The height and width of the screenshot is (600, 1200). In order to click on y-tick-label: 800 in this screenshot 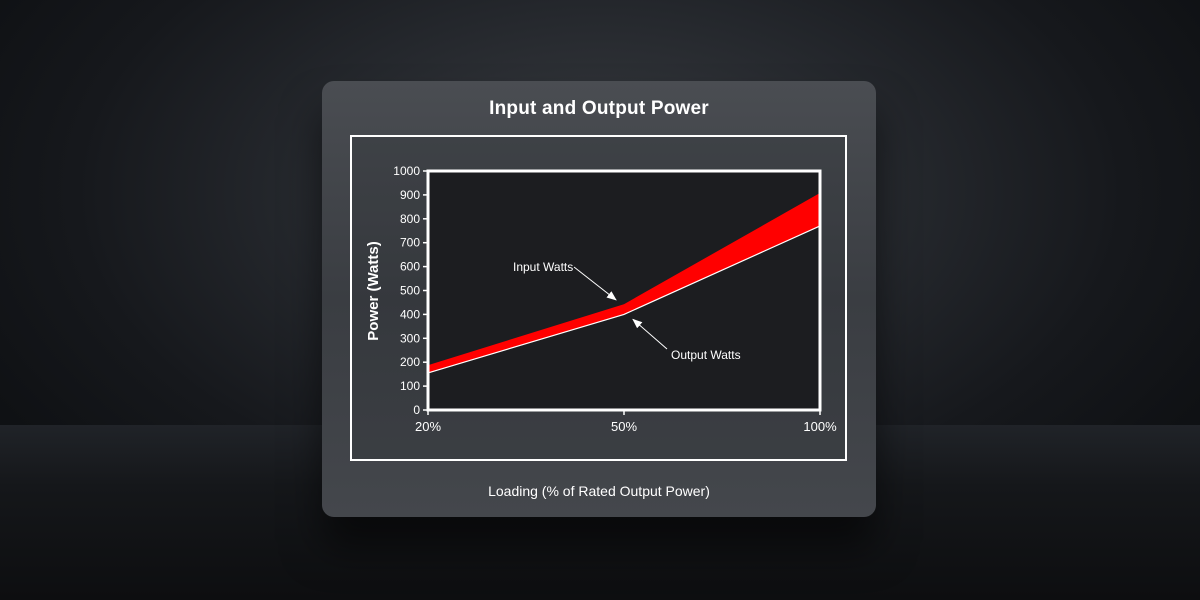, I will do `click(410, 219)`.